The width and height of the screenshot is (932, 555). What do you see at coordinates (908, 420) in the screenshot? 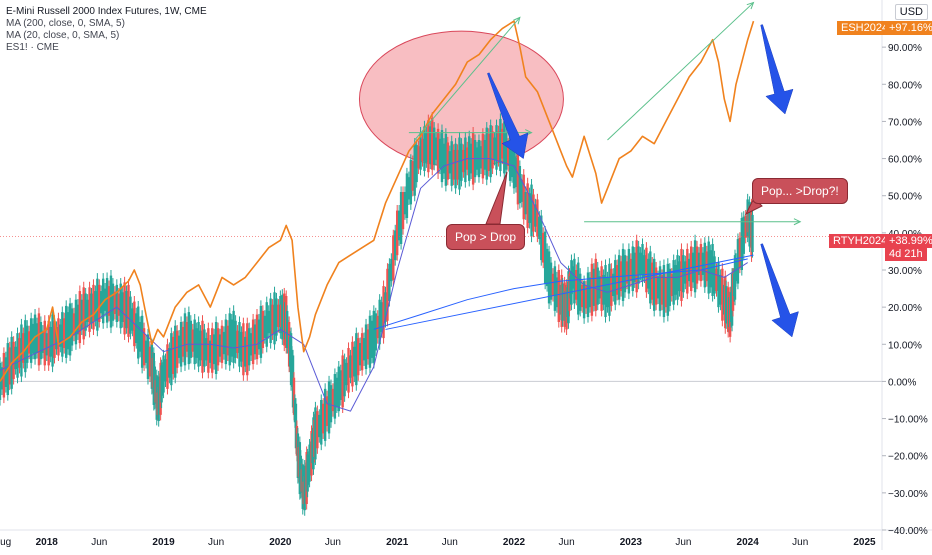
I see `y-tick-label-3: −10.00%` at bounding box center [908, 420].